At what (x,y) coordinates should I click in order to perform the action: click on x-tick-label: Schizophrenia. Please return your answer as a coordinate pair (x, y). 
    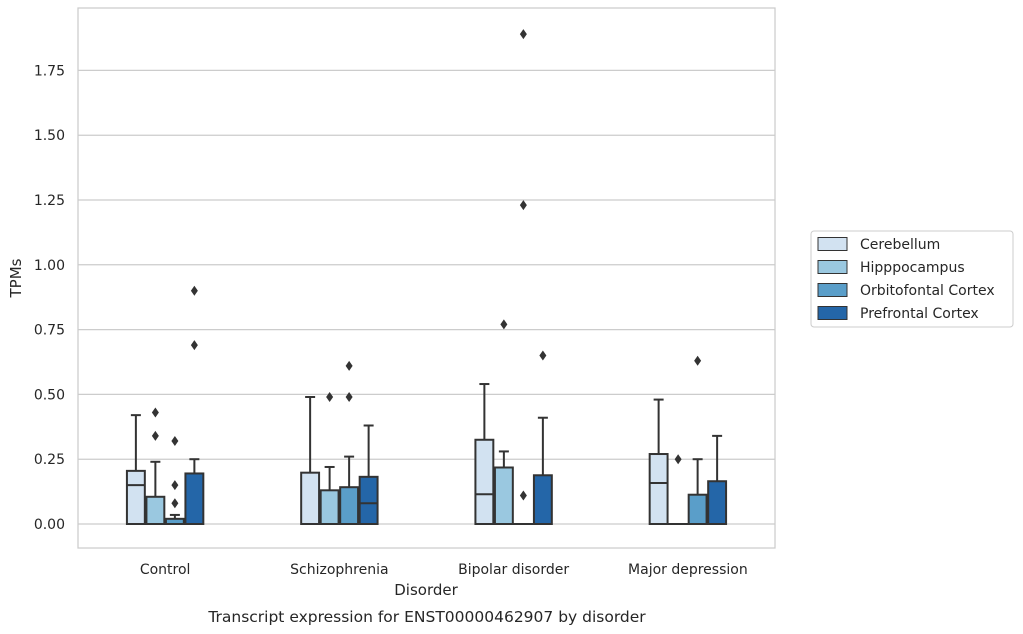
    Looking at the image, I should click on (339, 570).